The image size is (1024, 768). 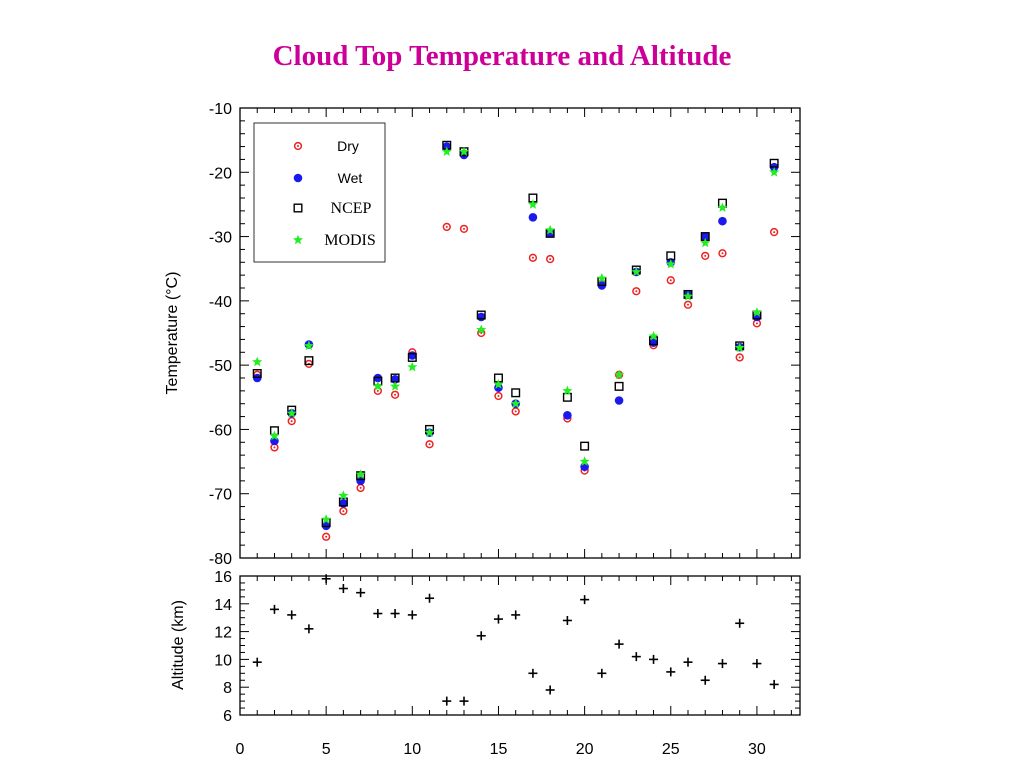 I want to click on altitude-plot-frame, so click(x=520, y=645).